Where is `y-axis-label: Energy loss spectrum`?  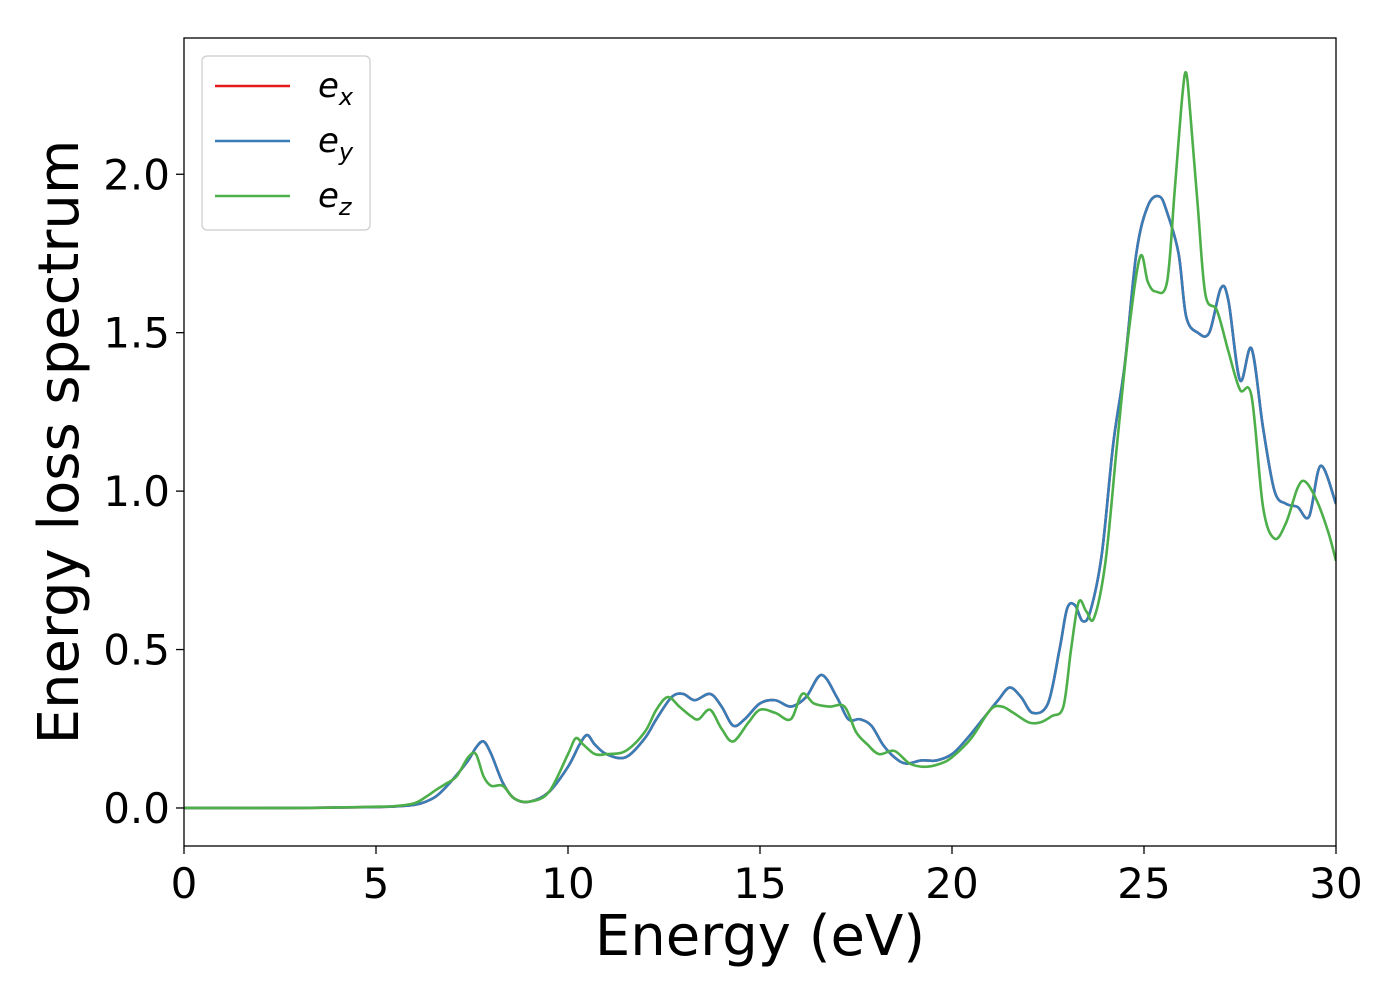 y-axis-label: Energy loss spectrum is located at coordinates (59, 442).